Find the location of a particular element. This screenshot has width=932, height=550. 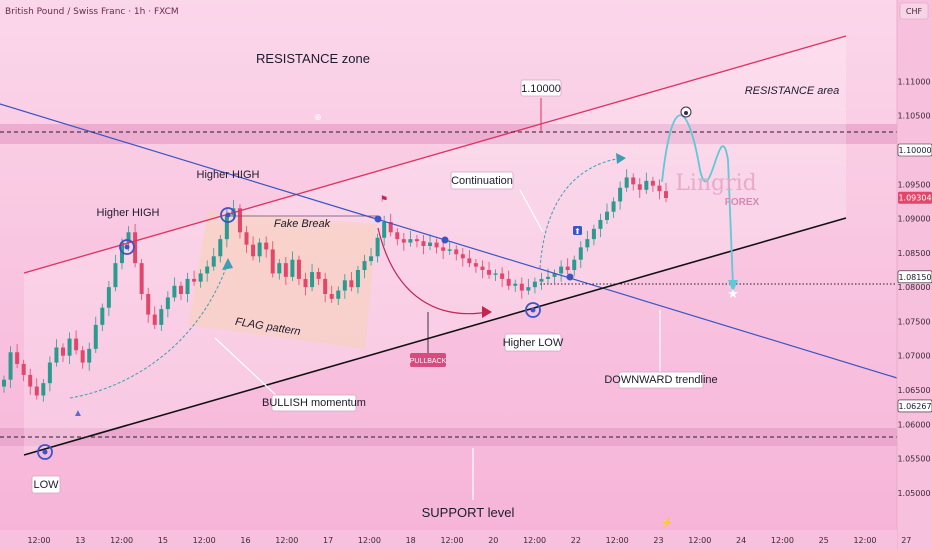

y-tick-7: 1.07500 is located at coordinates (913, 321).